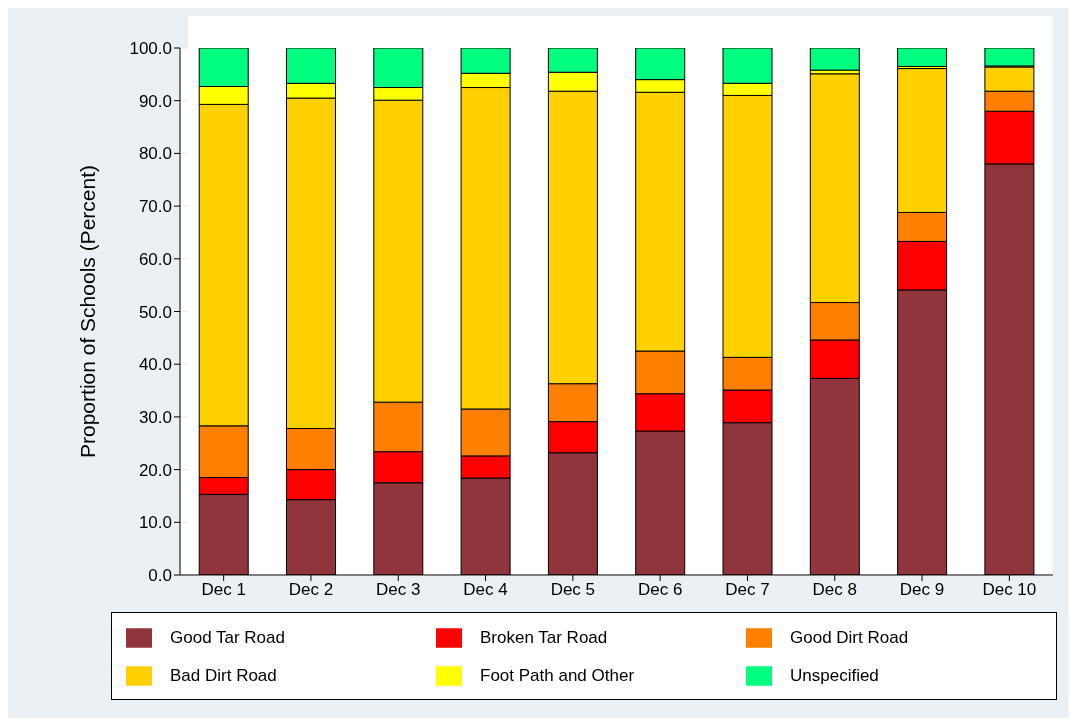 This screenshot has width=1077, height=726. I want to click on x-tick-label: Dec 8, so click(834, 590).